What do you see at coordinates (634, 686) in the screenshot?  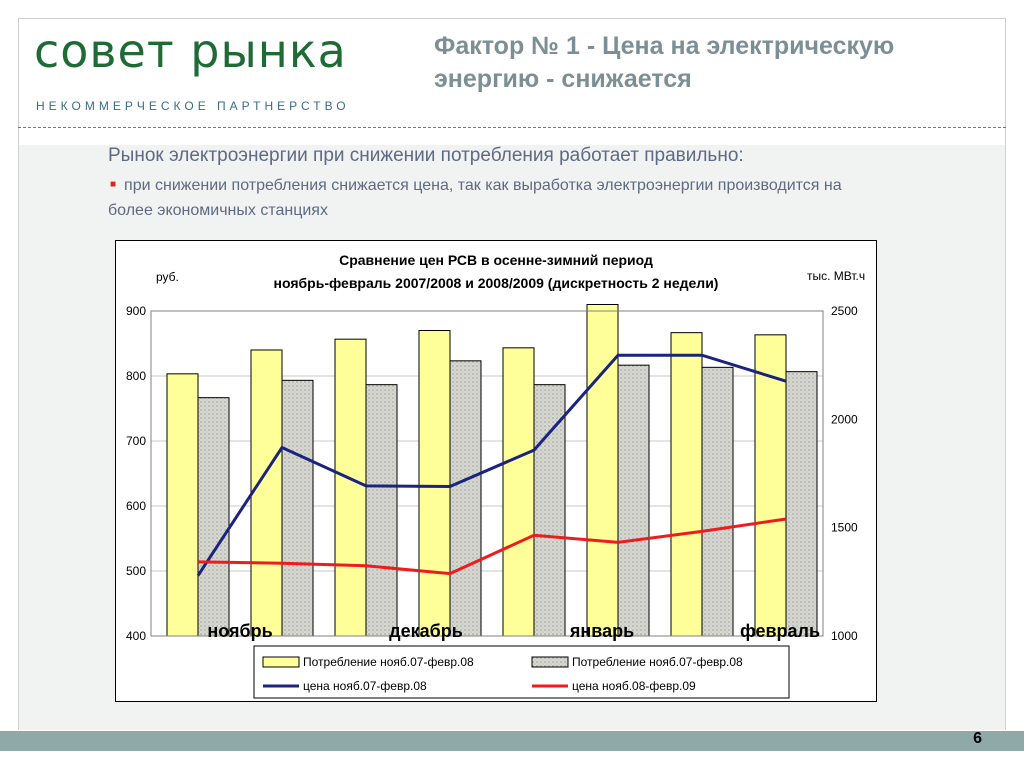 I see `legend-label: цена нояб.08-февр.09` at bounding box center [634, 686].